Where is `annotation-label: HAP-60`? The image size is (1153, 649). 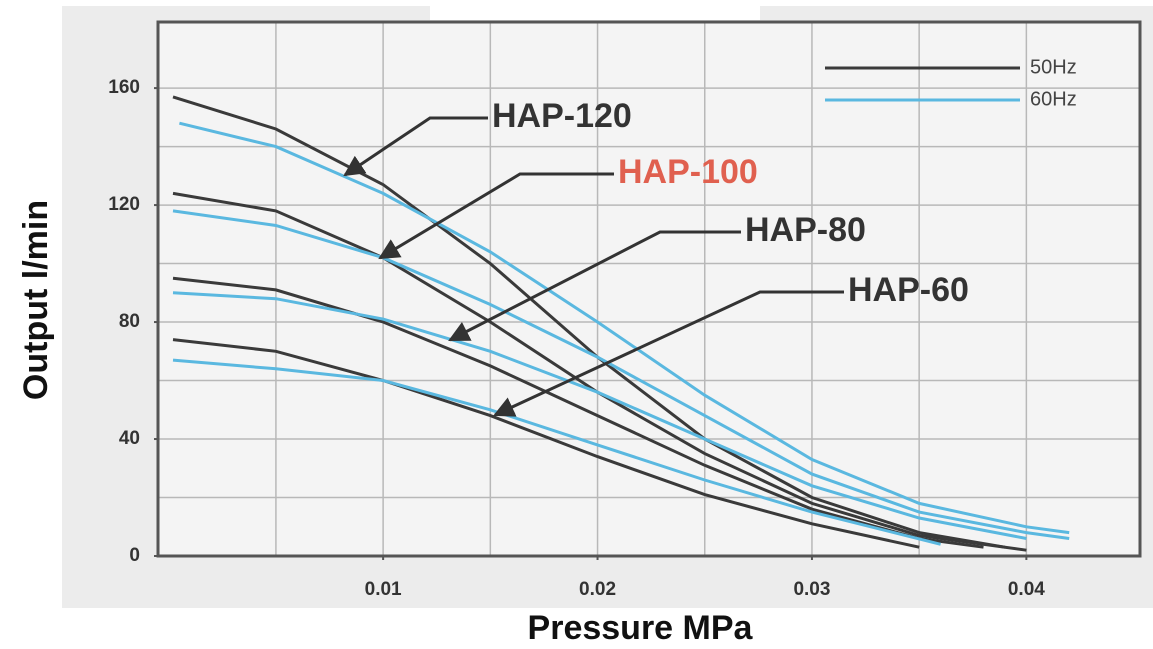
annotation-label: HAP-60 is located at coordinates (908, 290).